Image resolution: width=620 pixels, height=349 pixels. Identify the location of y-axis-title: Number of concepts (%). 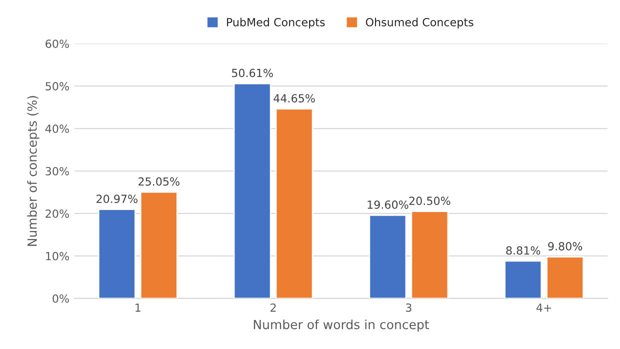
(33, 171).